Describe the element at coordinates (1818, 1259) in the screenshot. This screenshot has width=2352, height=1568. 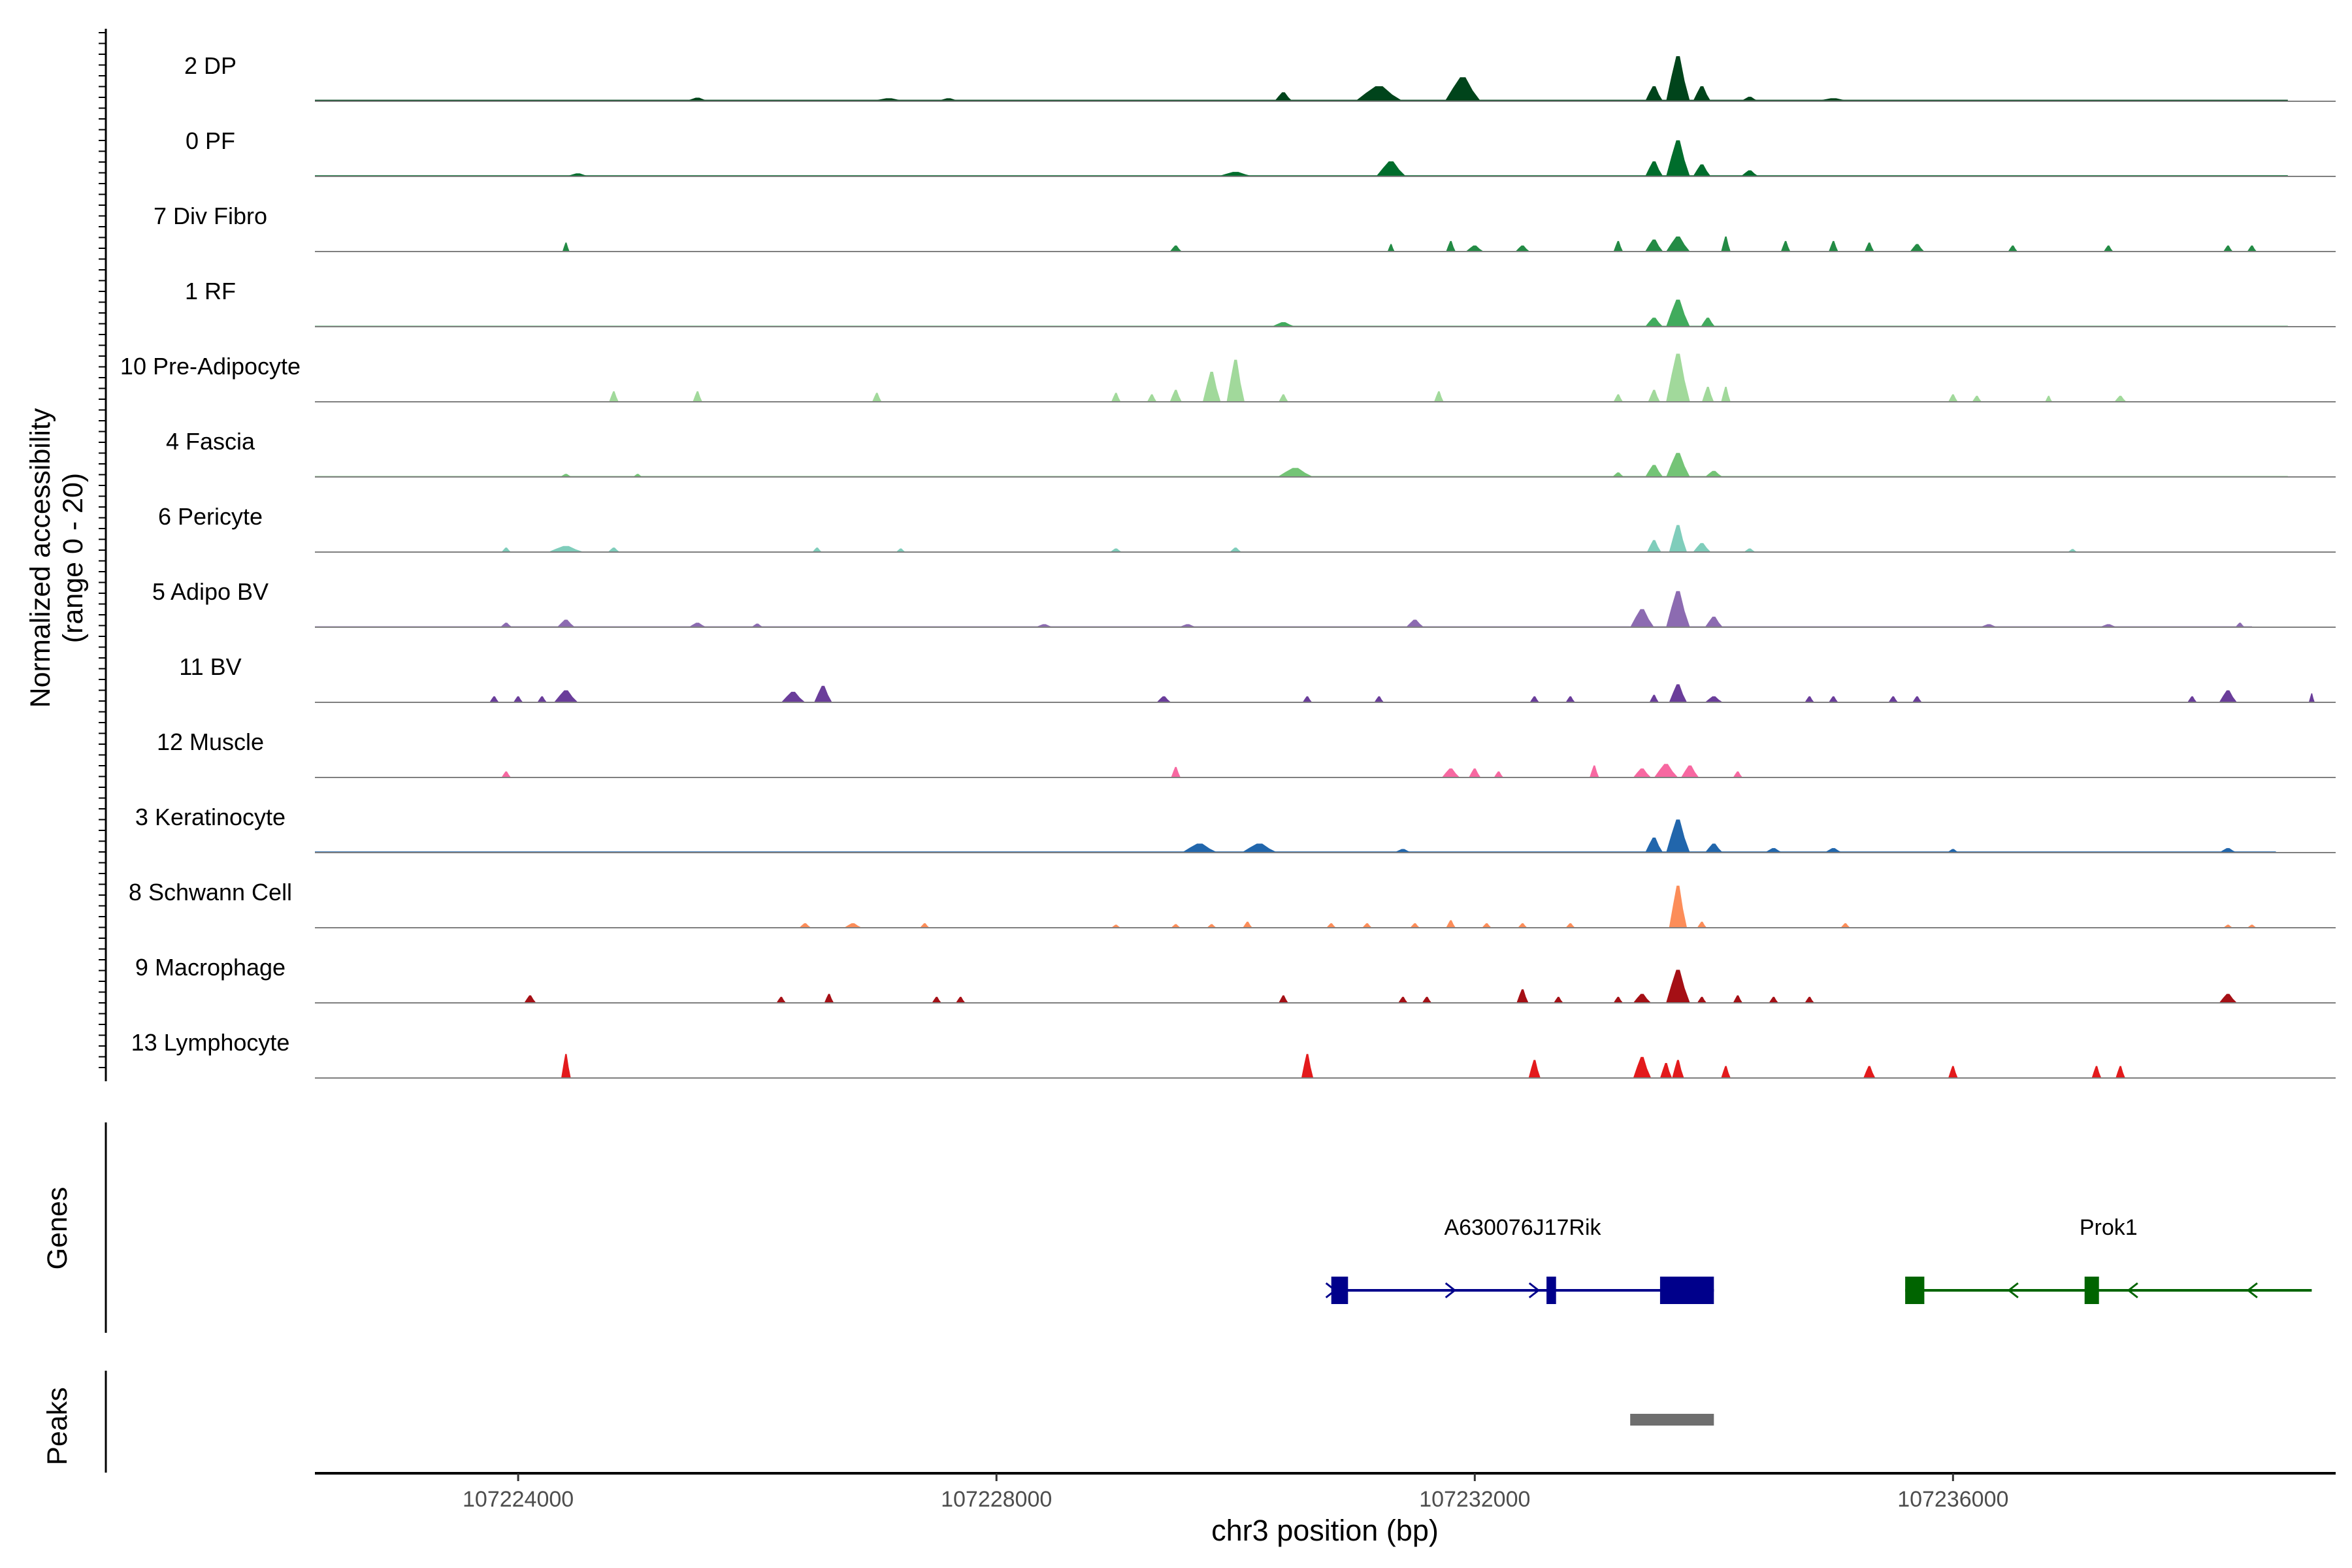
I see `genes-panel: A630076J17Rik Prok1` at that location.